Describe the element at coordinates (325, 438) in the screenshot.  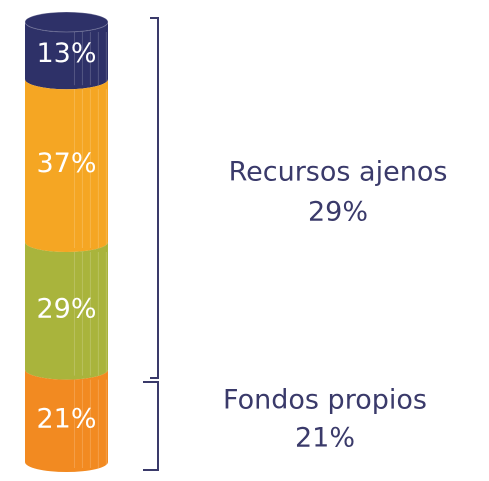
I see `annotation-value: 21%` at that location.